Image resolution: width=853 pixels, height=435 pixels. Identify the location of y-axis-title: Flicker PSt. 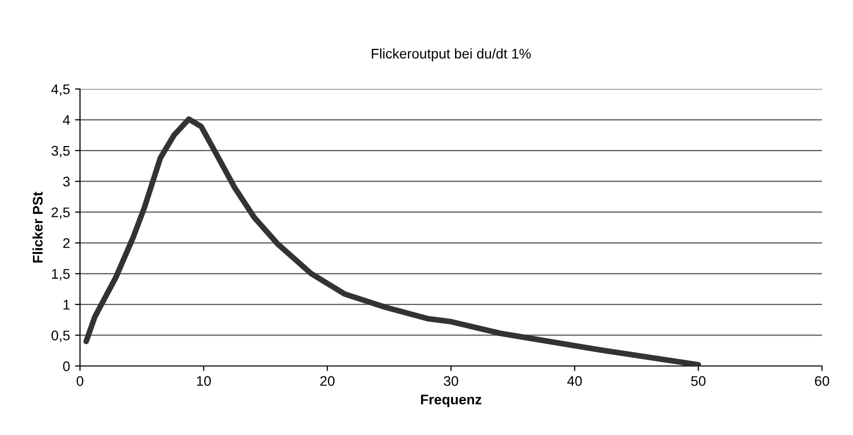
(37, 227).